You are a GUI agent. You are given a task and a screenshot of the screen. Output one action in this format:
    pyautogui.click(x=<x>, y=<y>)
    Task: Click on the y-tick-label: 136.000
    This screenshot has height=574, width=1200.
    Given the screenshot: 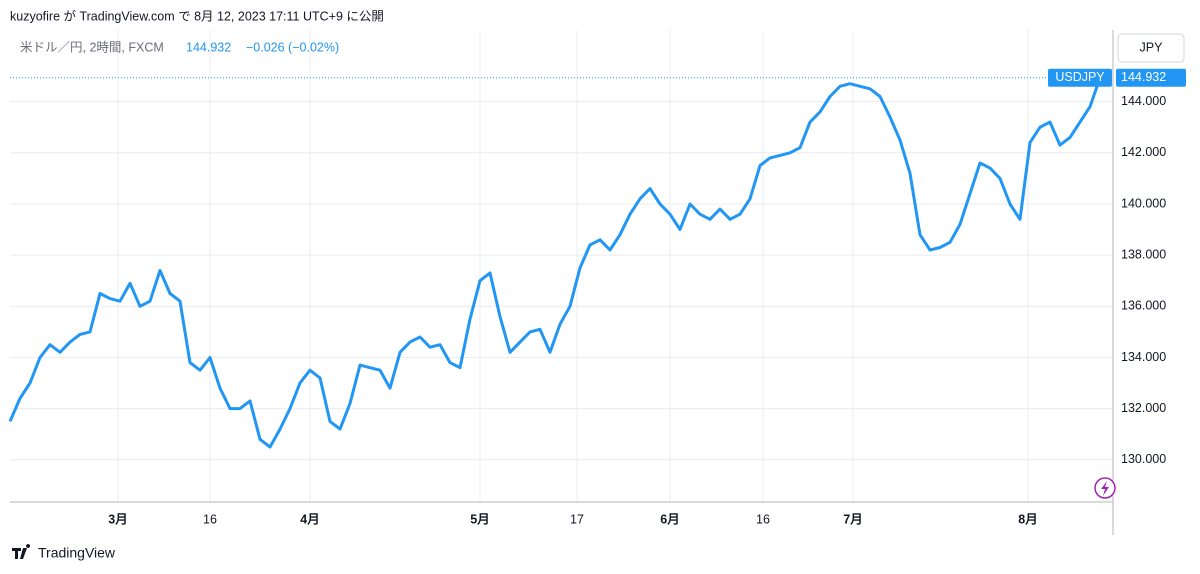 What is the action you would take?
    pyautogui.click(x=1143, y=306)
    